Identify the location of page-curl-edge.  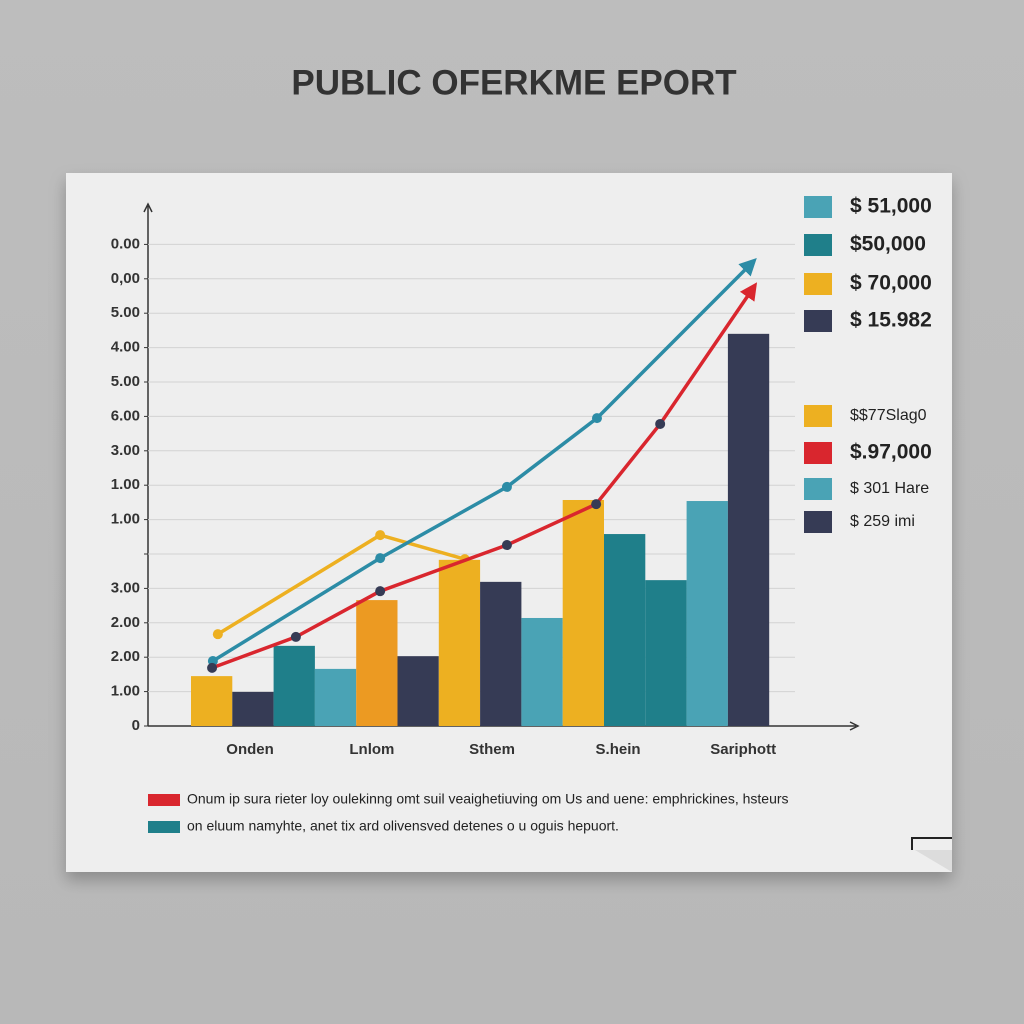
(931, 843).